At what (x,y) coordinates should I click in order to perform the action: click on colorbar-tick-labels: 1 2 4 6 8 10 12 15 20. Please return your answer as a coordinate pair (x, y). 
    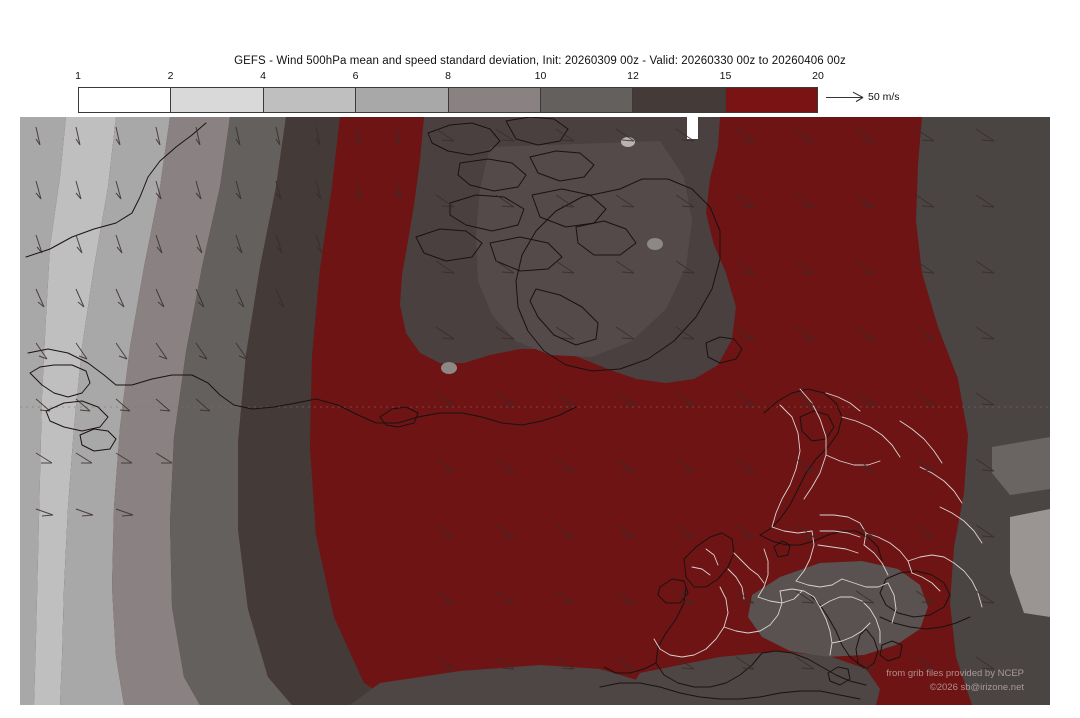
    Looking at the image, I should click on (449, 78).